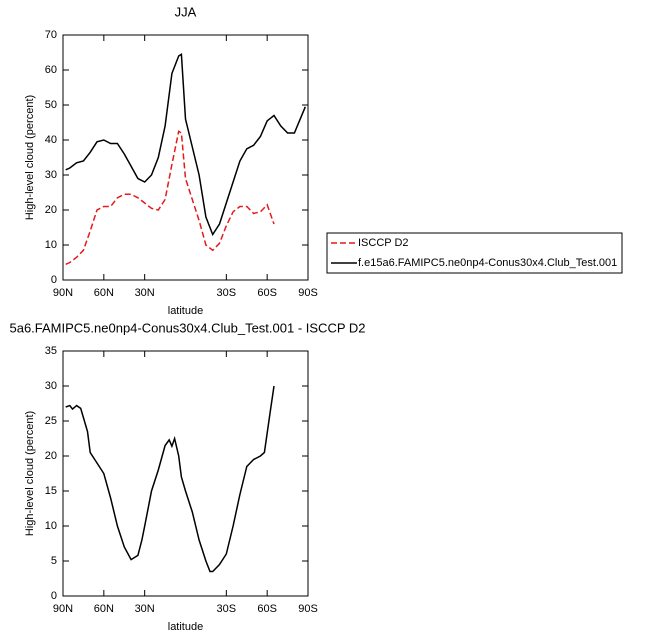 Image resolution: width=645 pixels, height=644 pixels. What do you see at coordinates (51, 421) in the screenshot?
I see `y-tick-label: 25` at bounding box center [51, 421].